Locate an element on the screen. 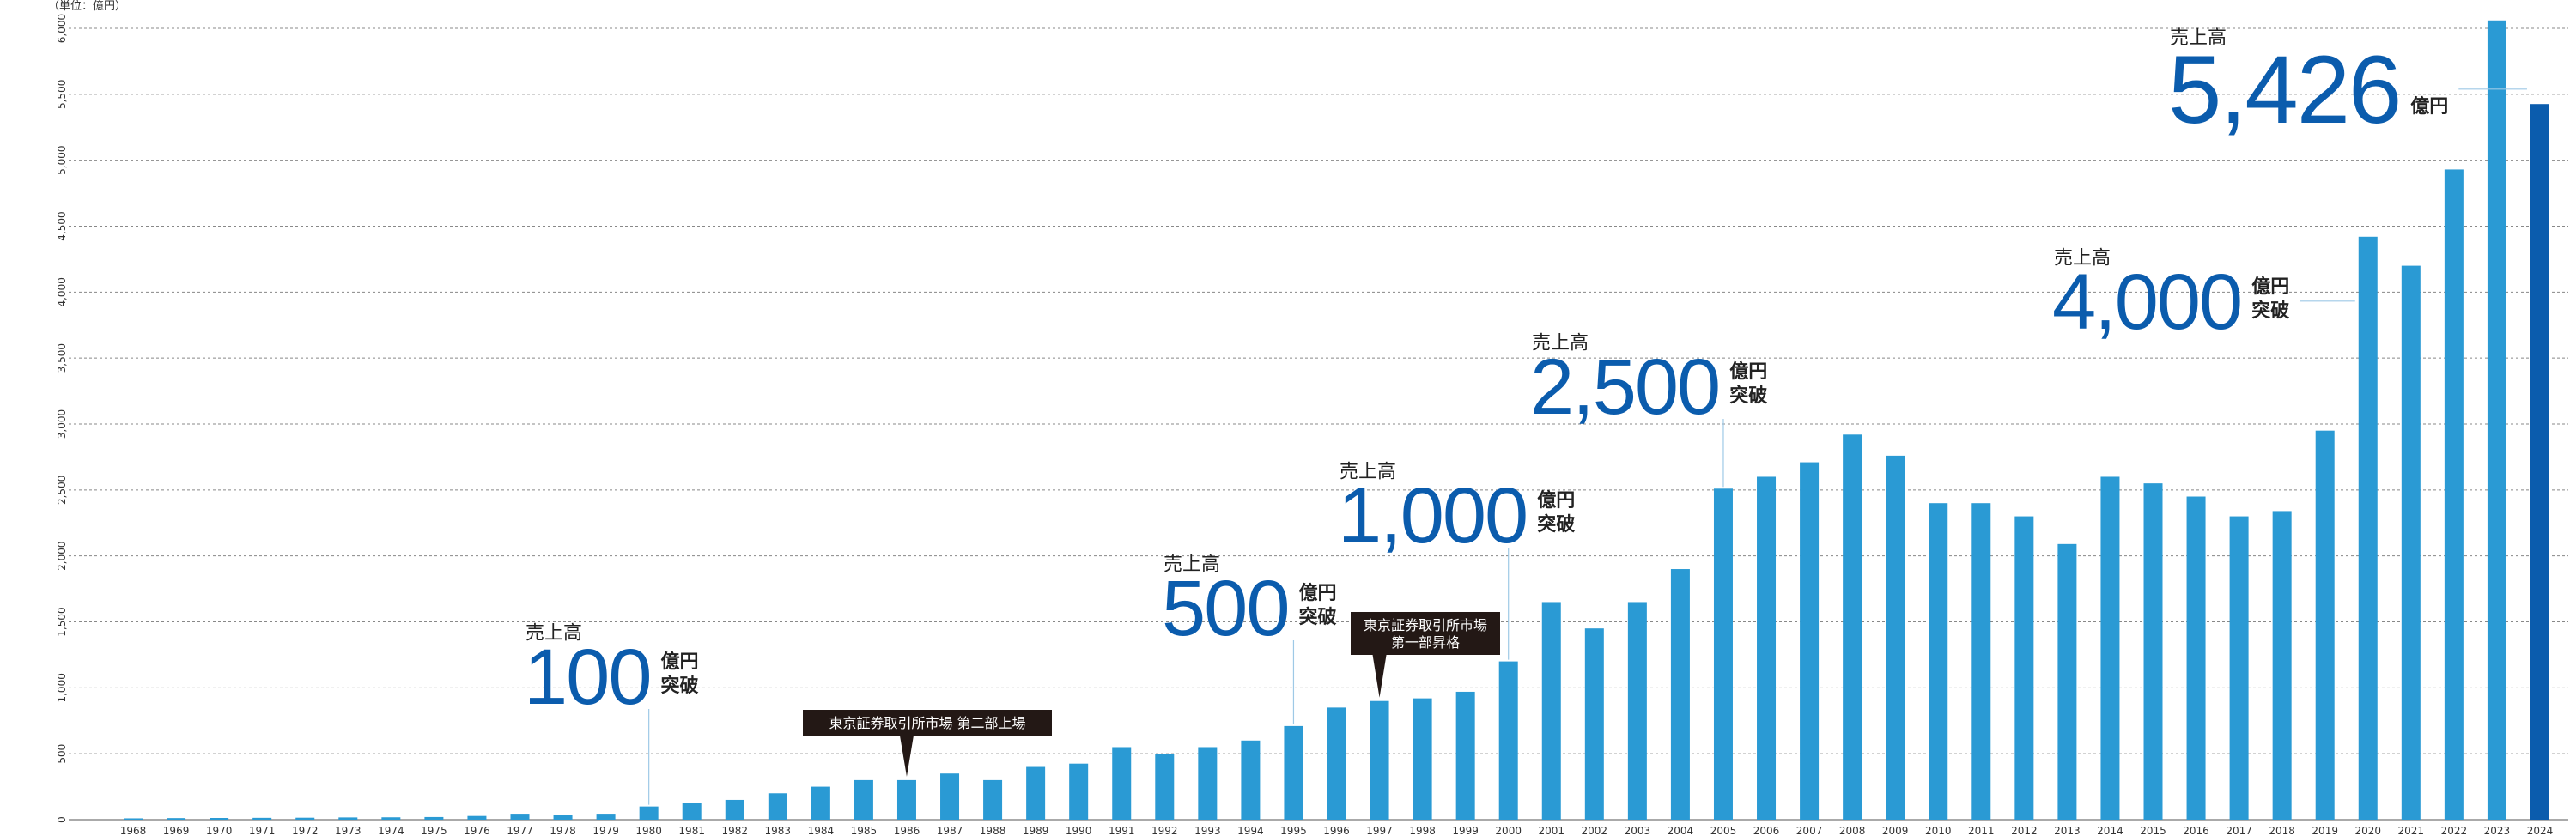  bar-2016 is located at coordinates (2196, 658).